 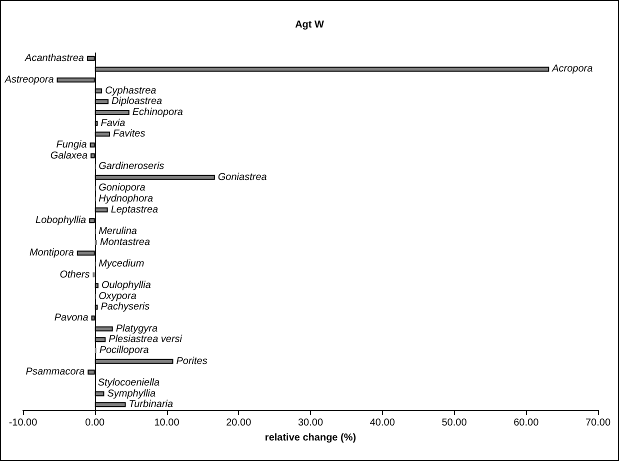 I want to click on y-tick-label: Goniastrea, so click(x=243, y=177).